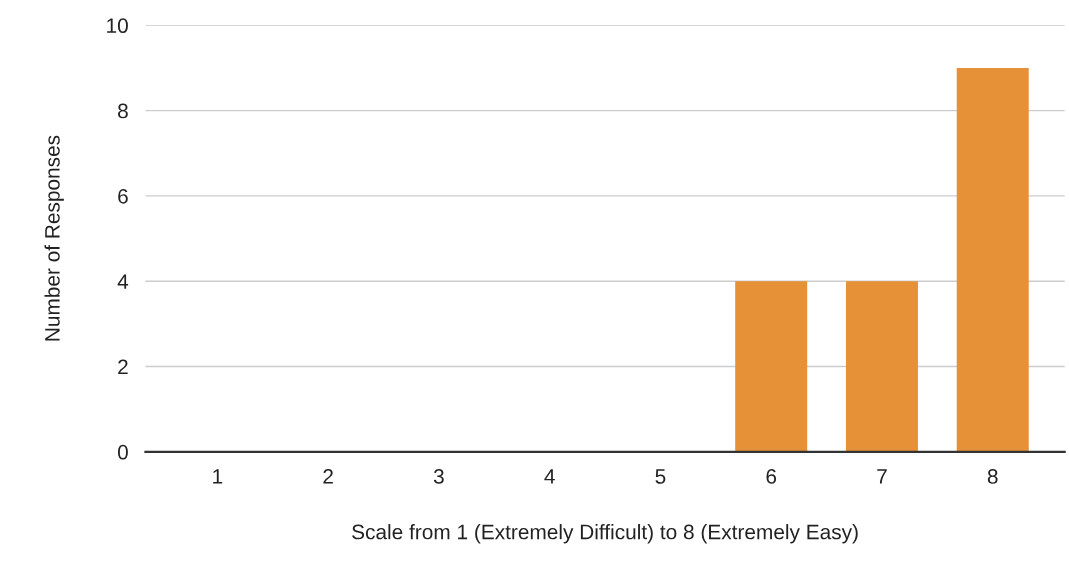  What do you see at coordinates (123, 111) in the screenshot?
I see `y-tick-label: 8` at bounding box center [123, 111].